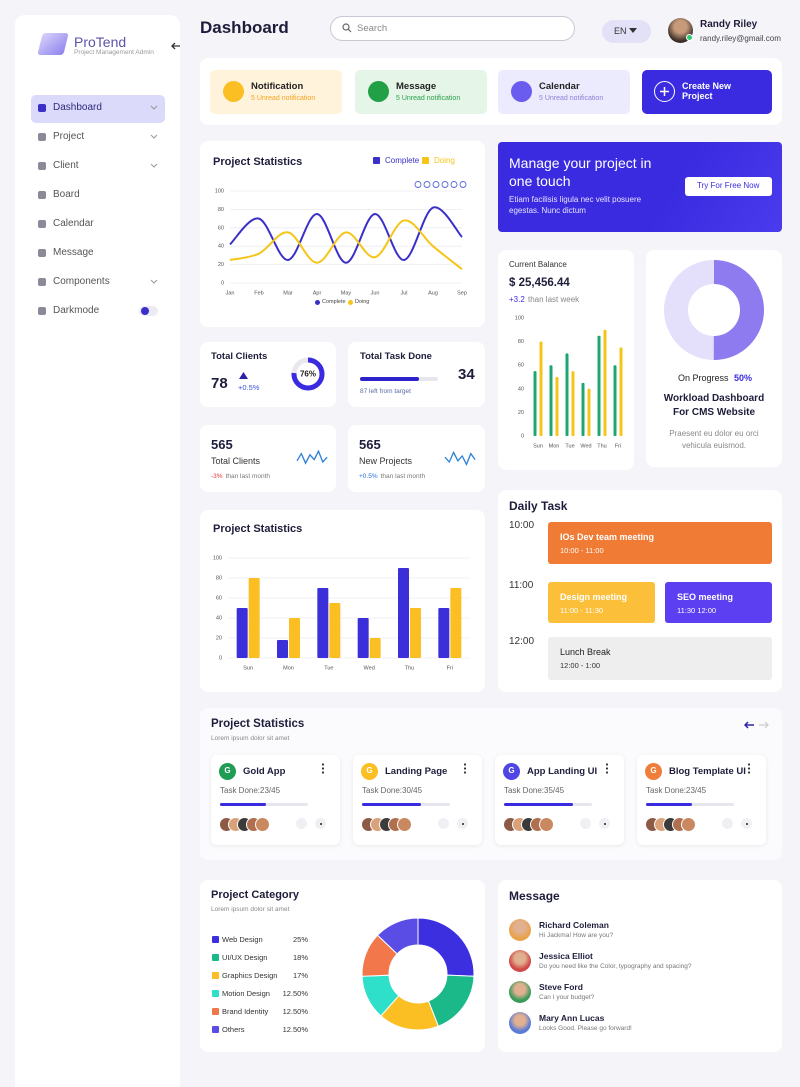 This screenshot has width=800, height=1087. I want to click on y-tick-label: 100, so click(217, 558).